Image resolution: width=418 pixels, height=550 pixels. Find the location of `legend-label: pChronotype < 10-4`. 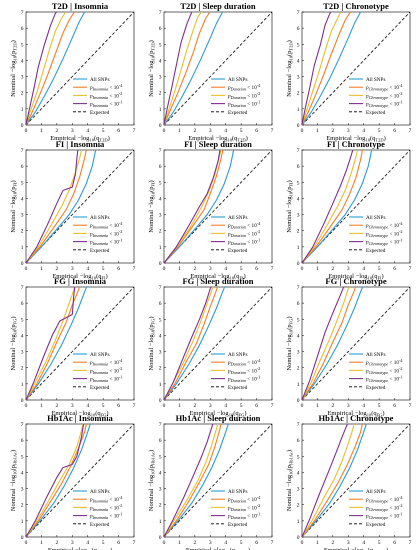

legend-label: pChronotype < 10-4 is located at coordinates (384, 225).